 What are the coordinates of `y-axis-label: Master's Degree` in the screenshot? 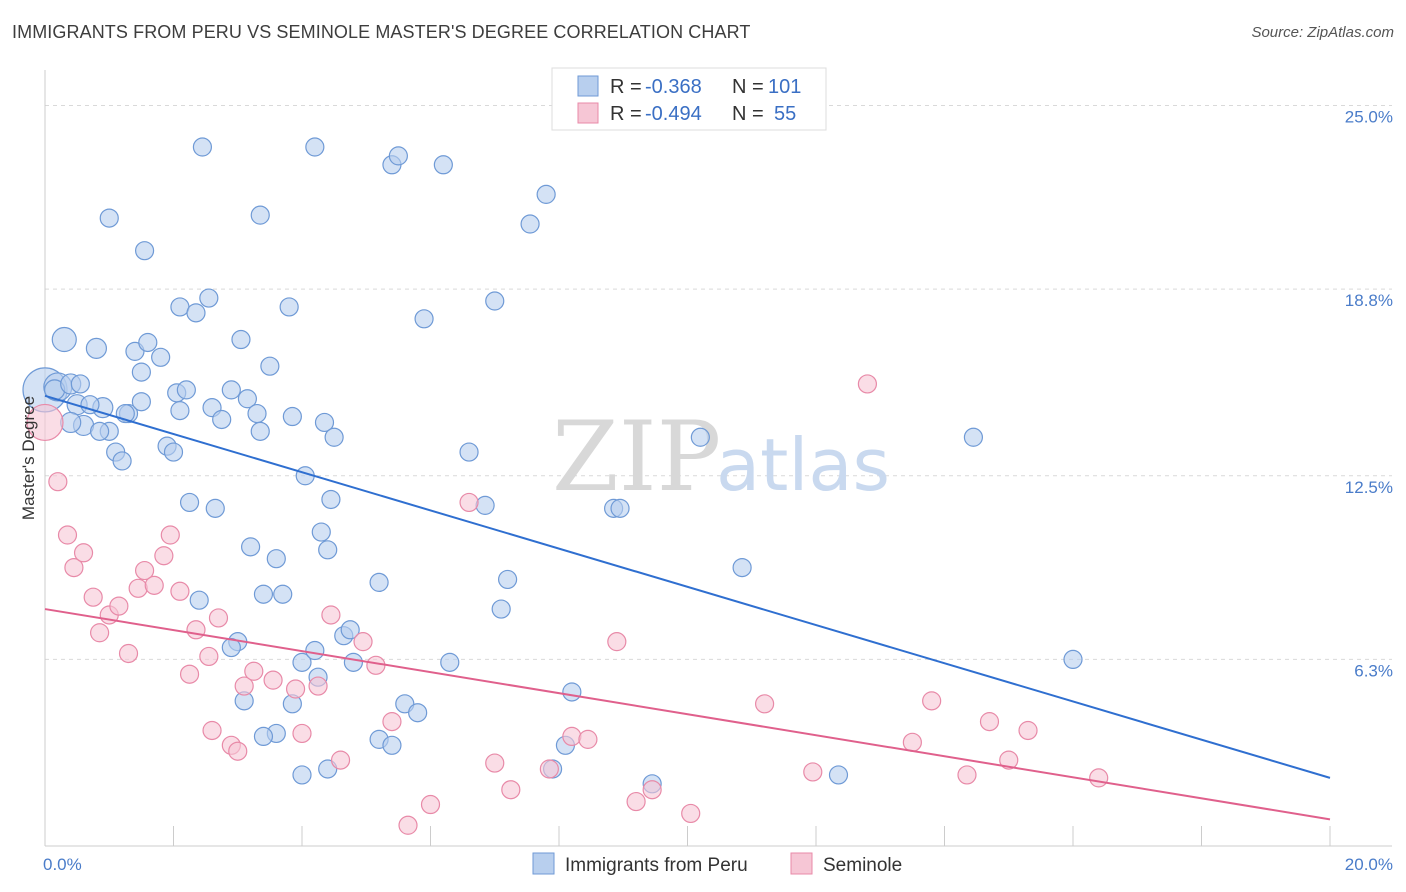 It's located at (28, 458).